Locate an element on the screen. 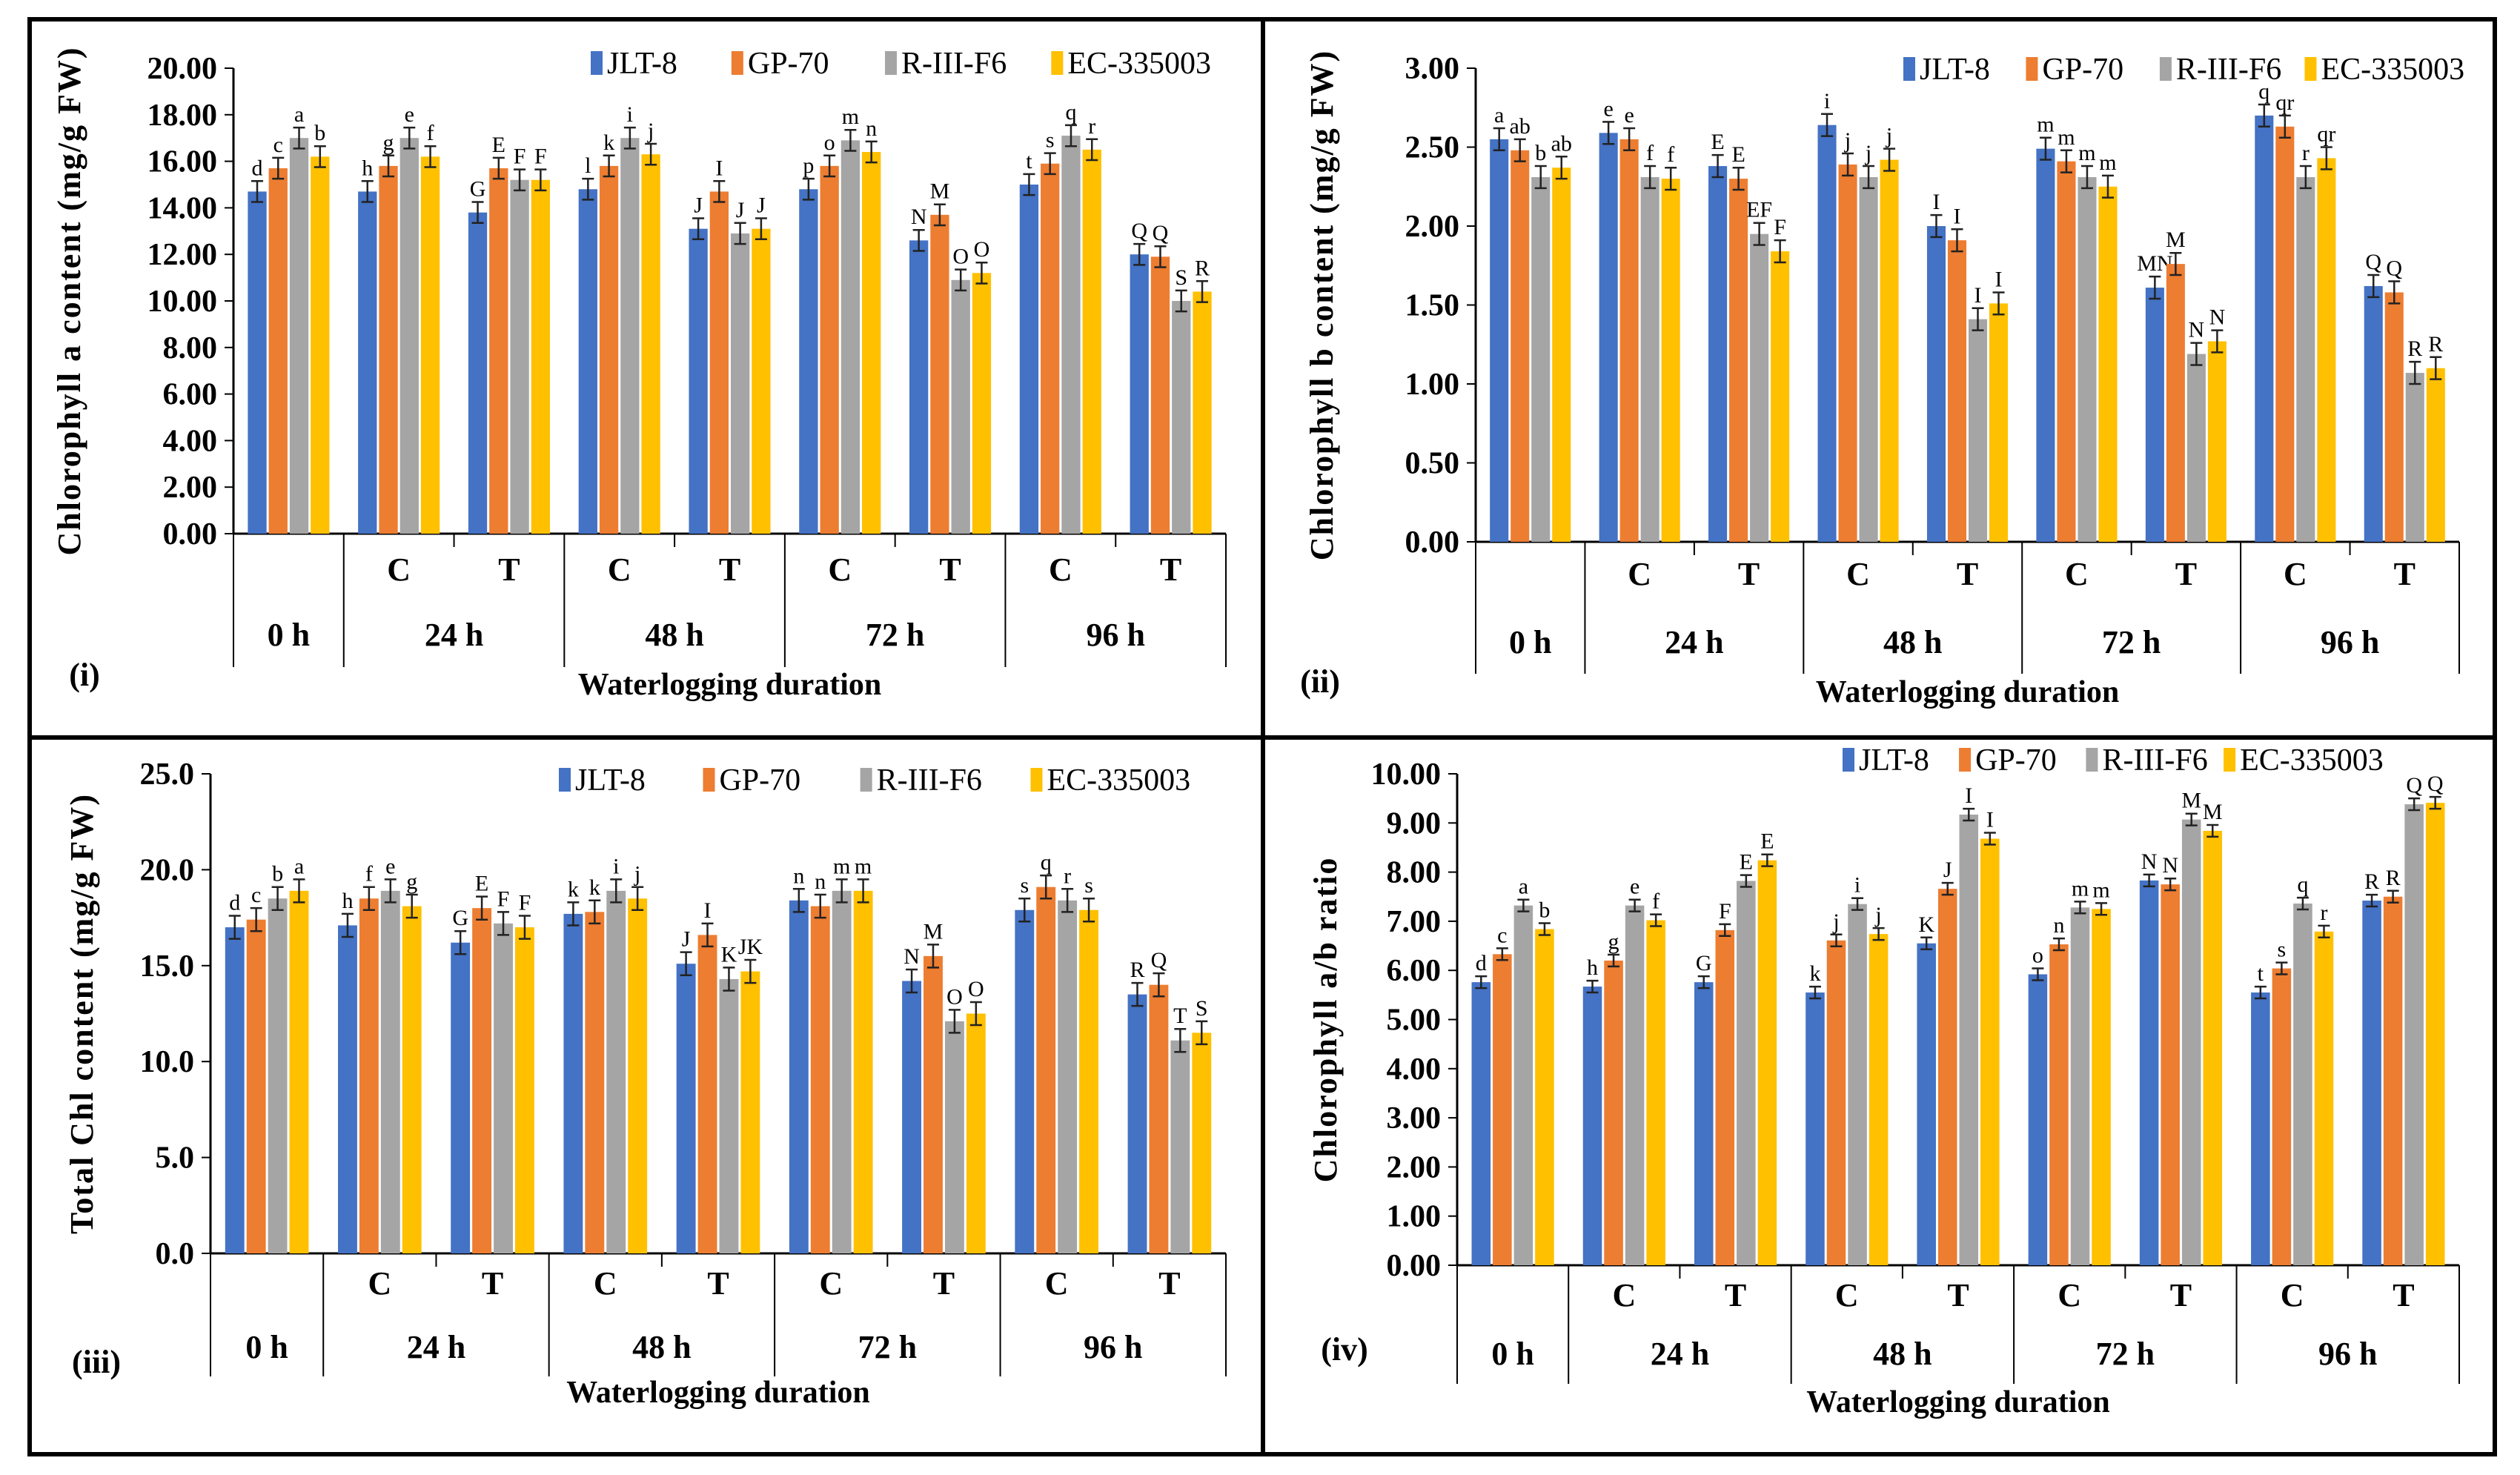 The width and height of the screenshot is (2520, 1475). significance-letter: Q is located at coordinates (1139, 231).